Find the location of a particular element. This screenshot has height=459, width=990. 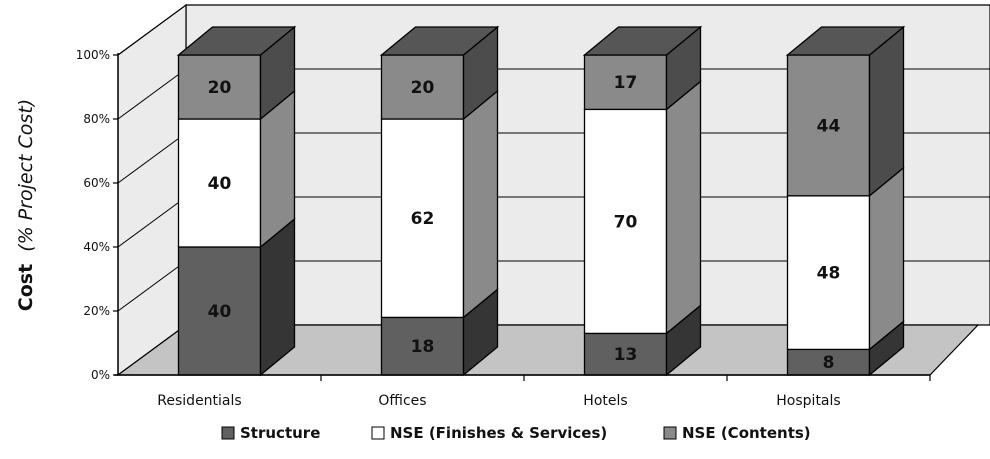

data-label: 17 is located at coordinates (626, 83).